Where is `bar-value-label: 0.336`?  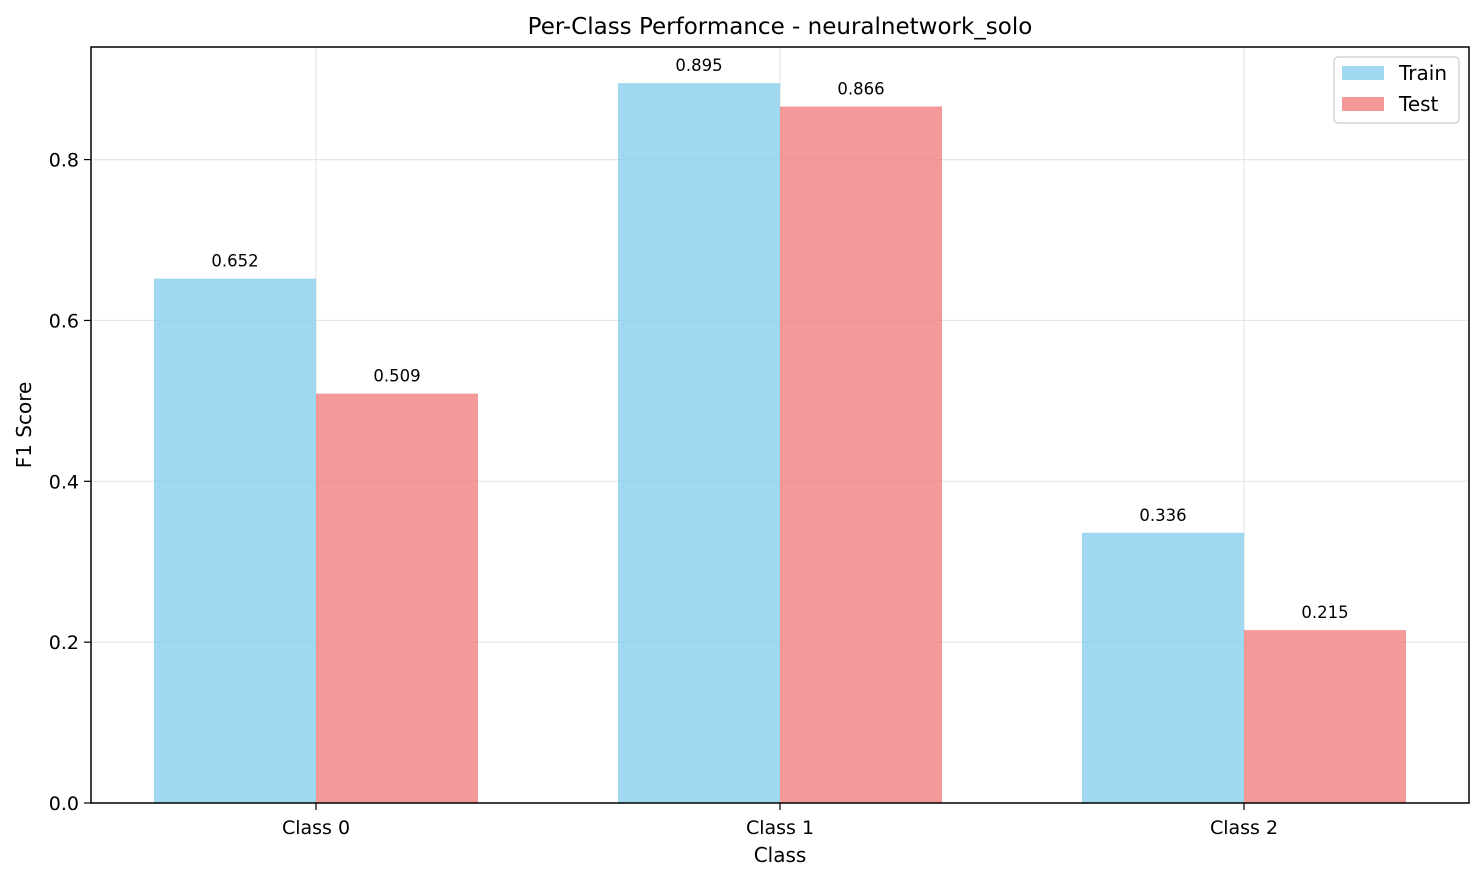 bar-value-label: 0.336 is located at coordinates (1162, 515).